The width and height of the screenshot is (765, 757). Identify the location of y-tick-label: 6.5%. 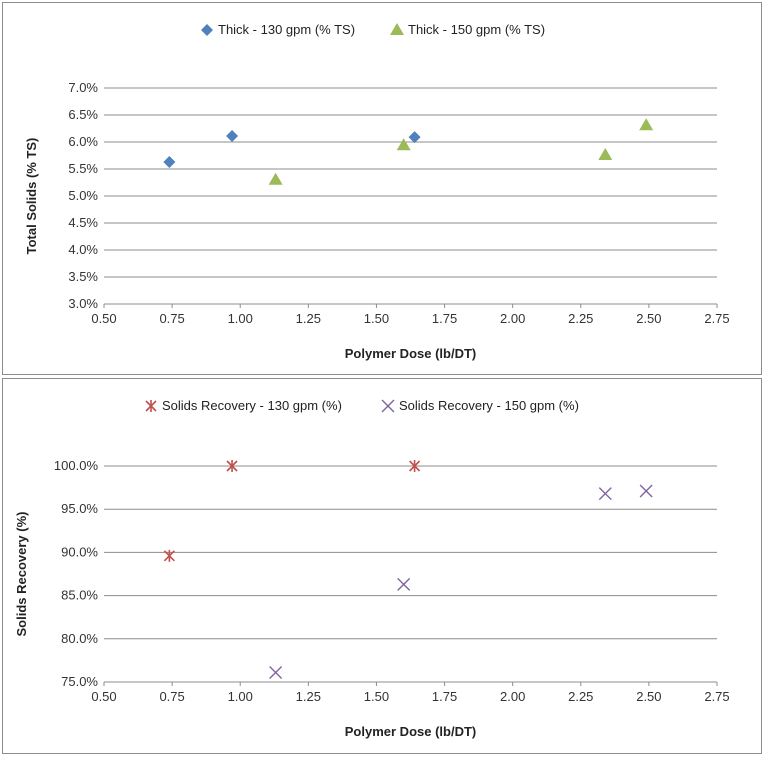
(83, 114).